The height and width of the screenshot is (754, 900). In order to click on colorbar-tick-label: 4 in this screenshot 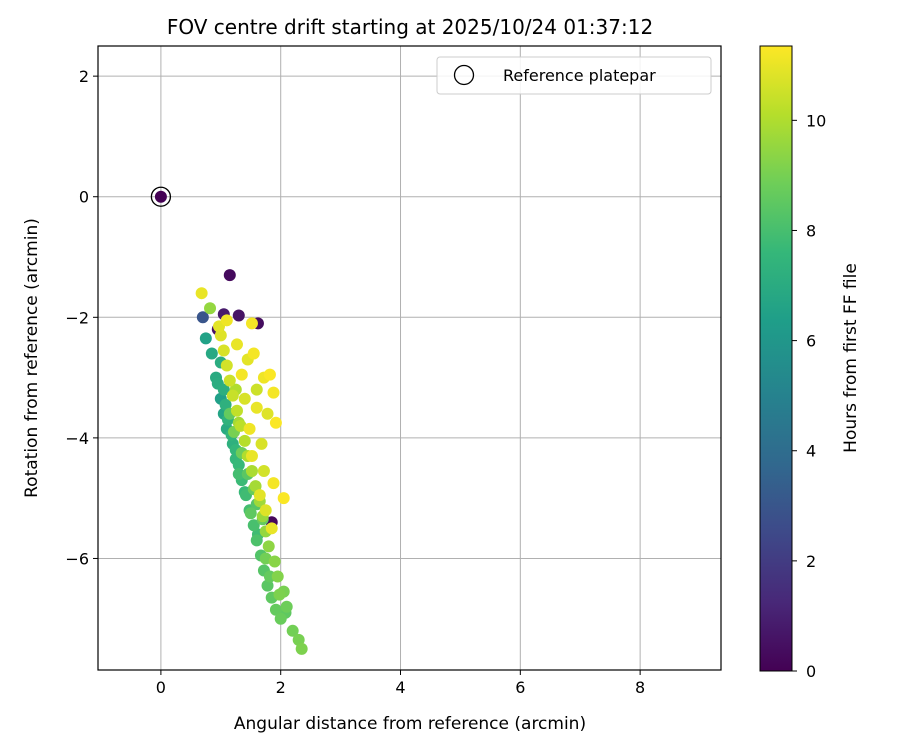, I will do `click(811, 451)`.